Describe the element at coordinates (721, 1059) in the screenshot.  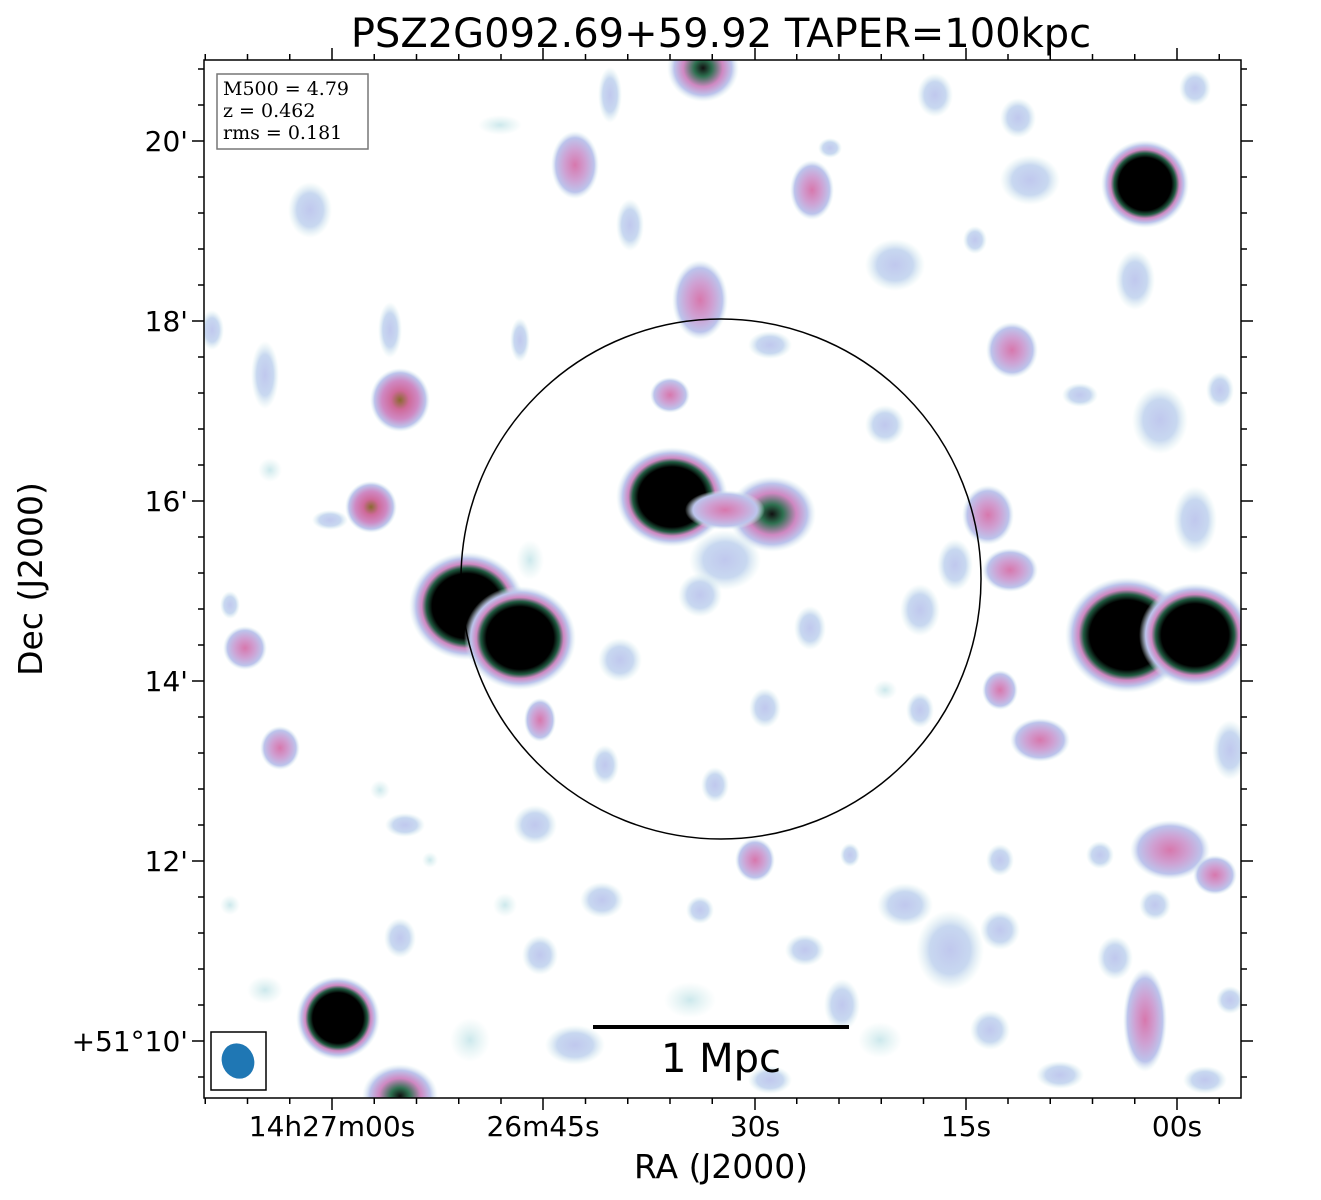
I see `scale-bar-label: 1 Mpc` at that location.